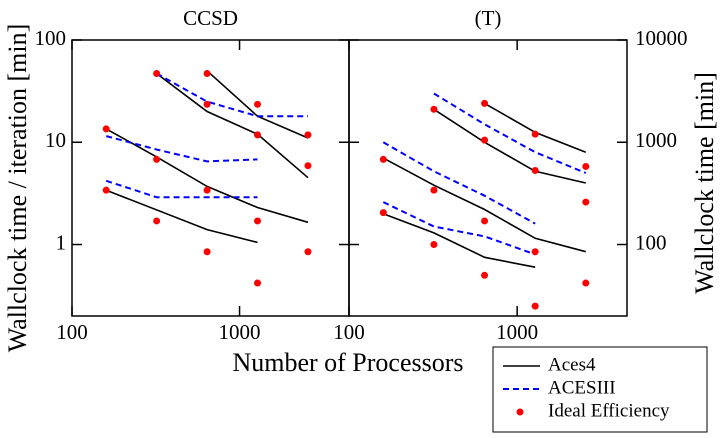 This screenshot has width=723, height=438. Describe the element at coordinates (572, 364) in the screenshot. I see `legend-label: Aces4` at that location.